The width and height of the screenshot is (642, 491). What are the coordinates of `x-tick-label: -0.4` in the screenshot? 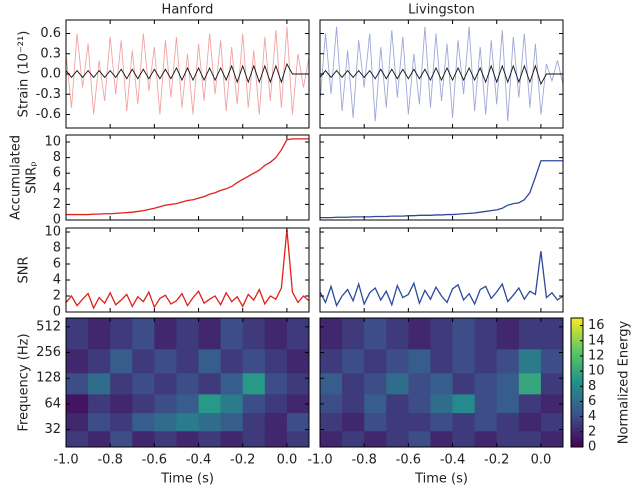 It's located at (452, 460).